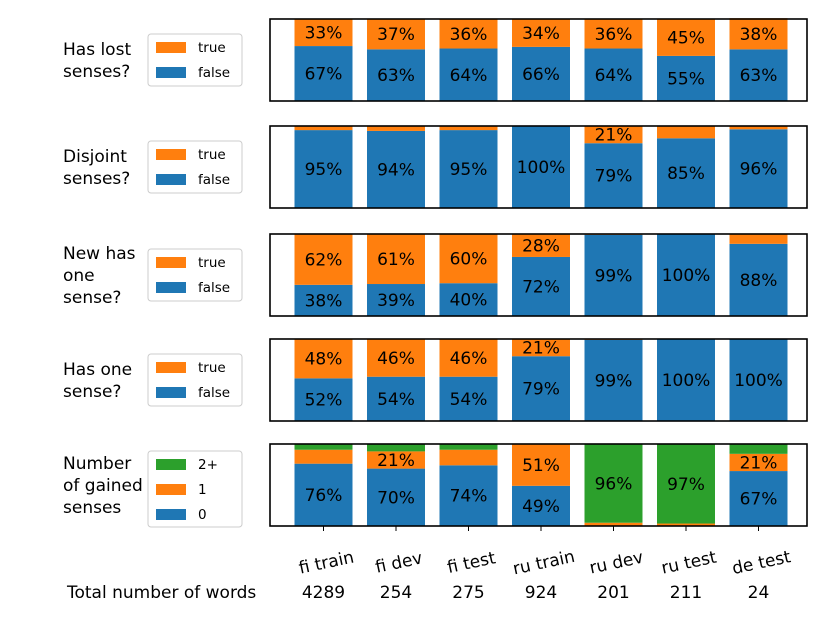 Image resolution: width=830 pixels, height=623 pixels. I want to click on data-label: 52%, so click(324, 401).